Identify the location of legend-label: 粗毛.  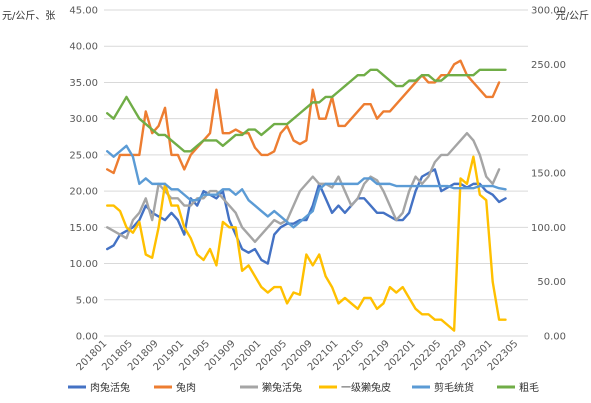
(529, 388).